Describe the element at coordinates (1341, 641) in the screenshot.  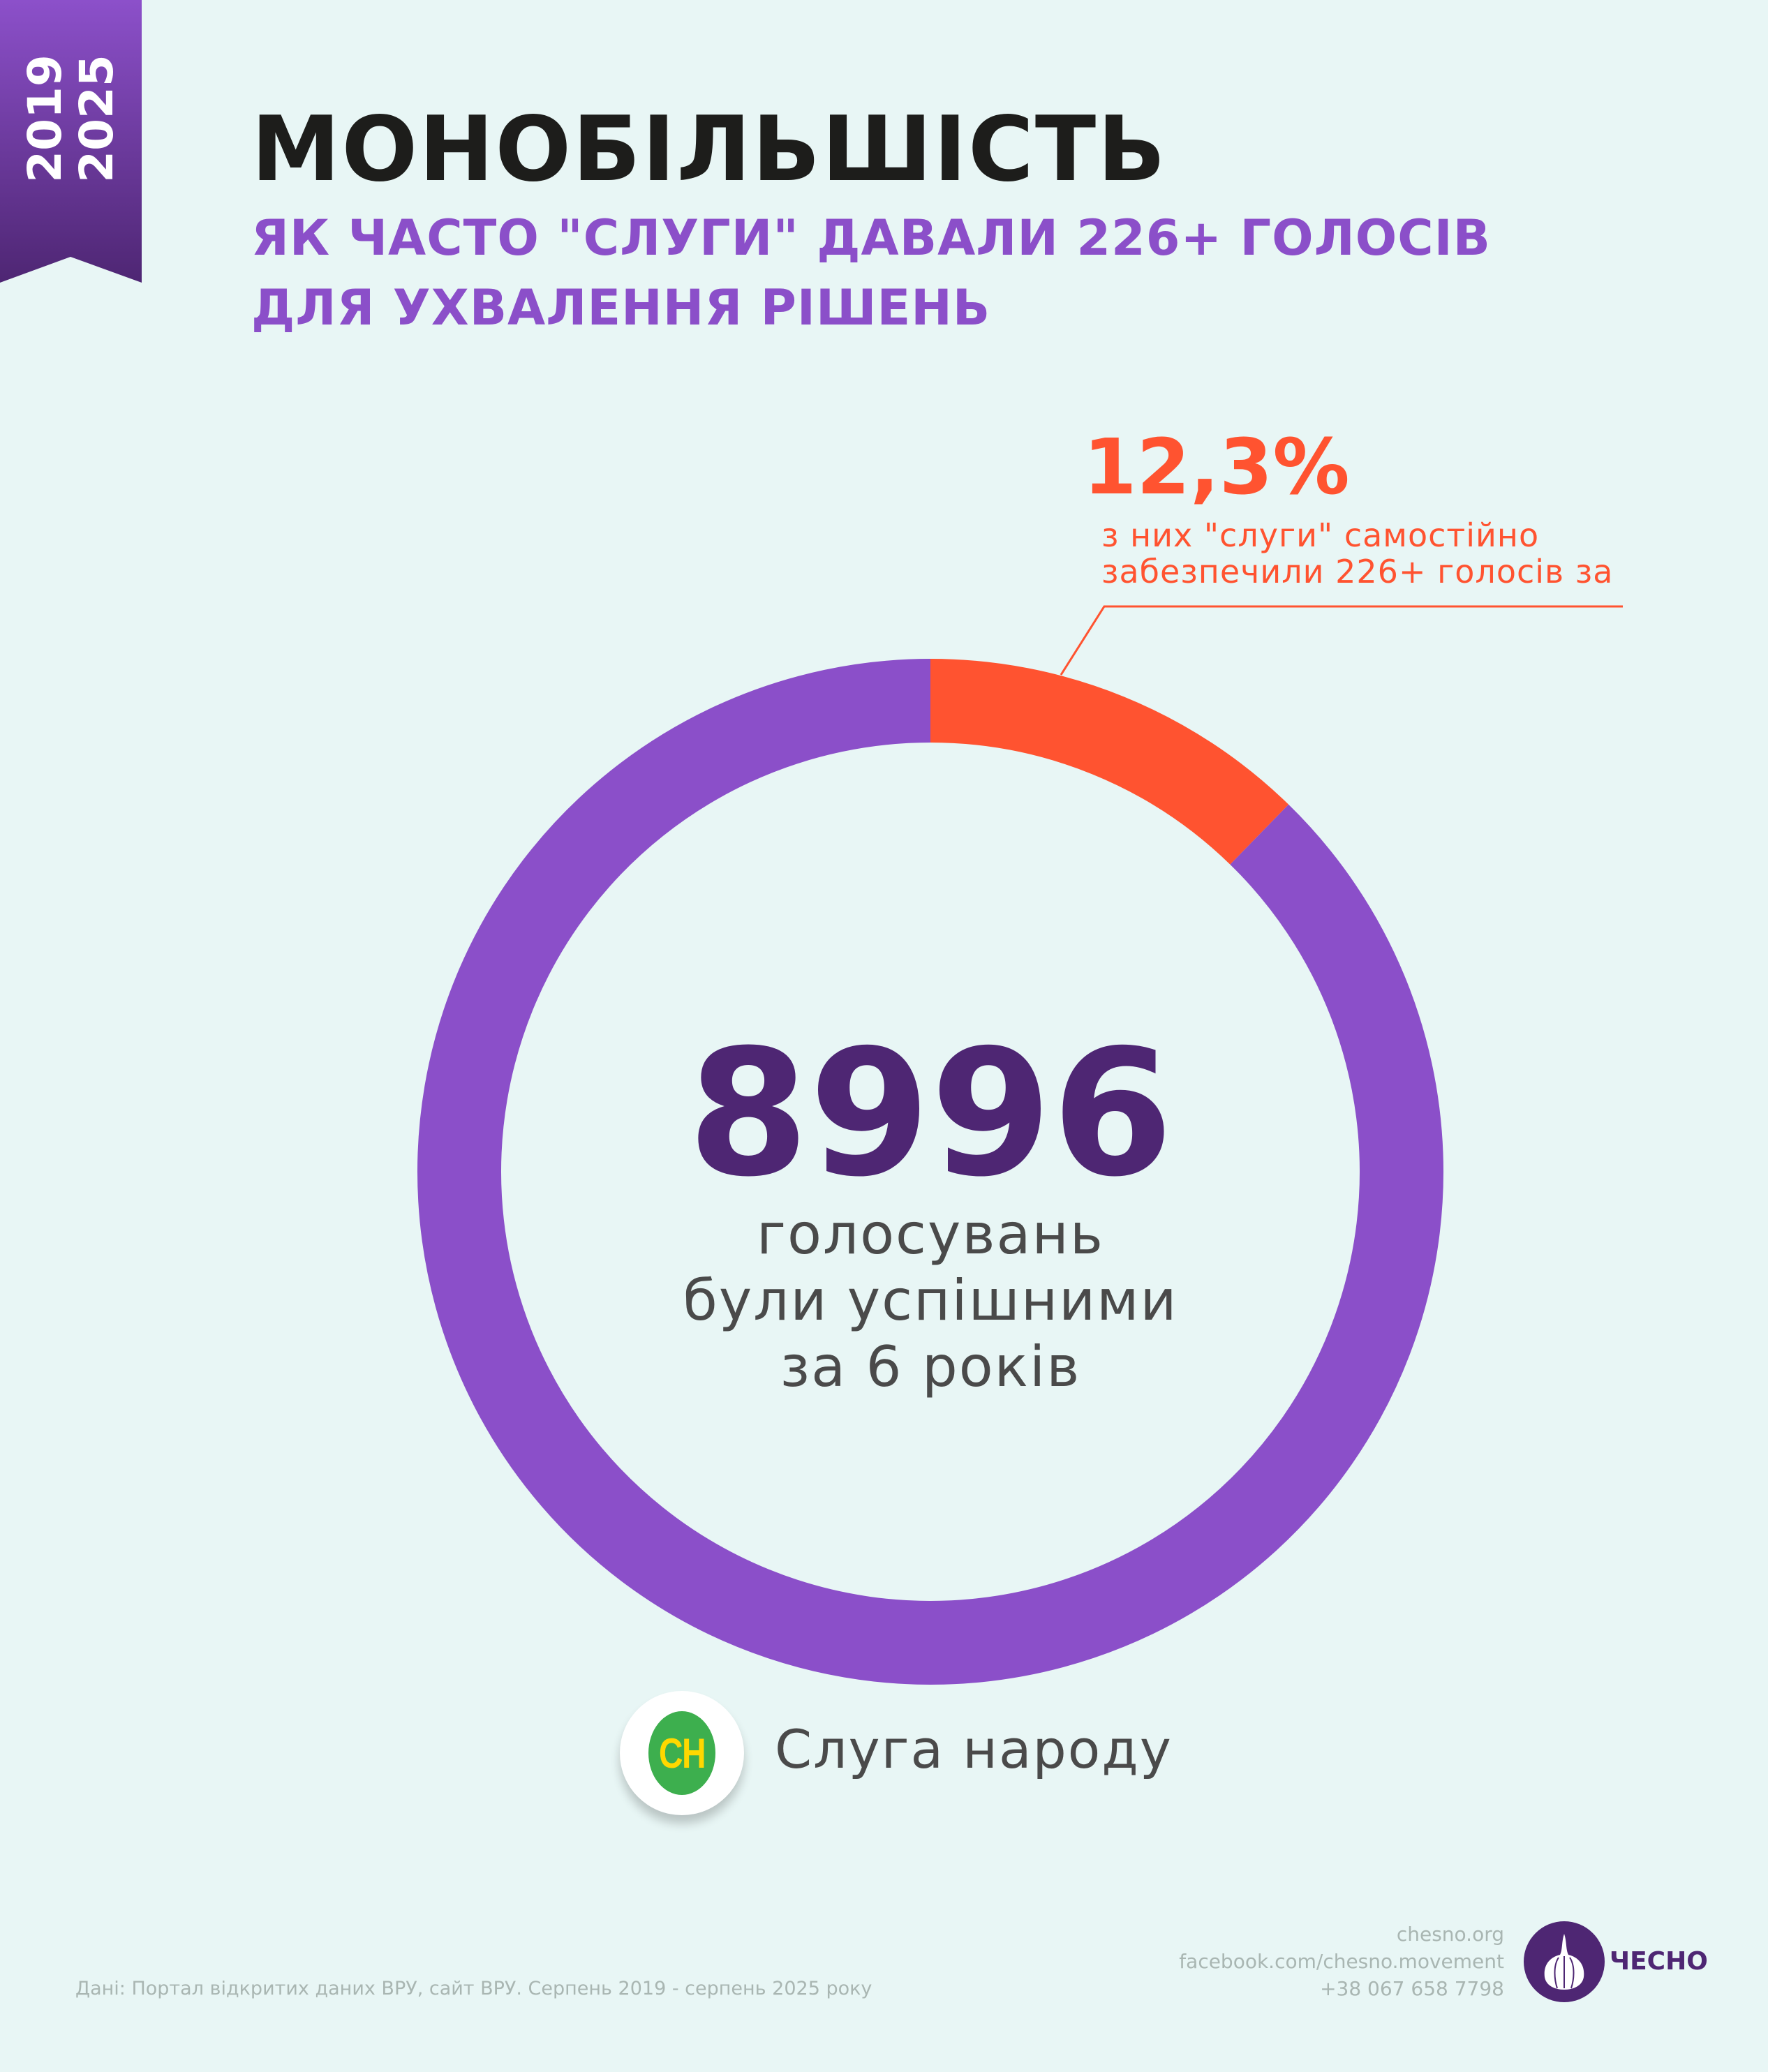
I see `callout-leader-line` at that location.